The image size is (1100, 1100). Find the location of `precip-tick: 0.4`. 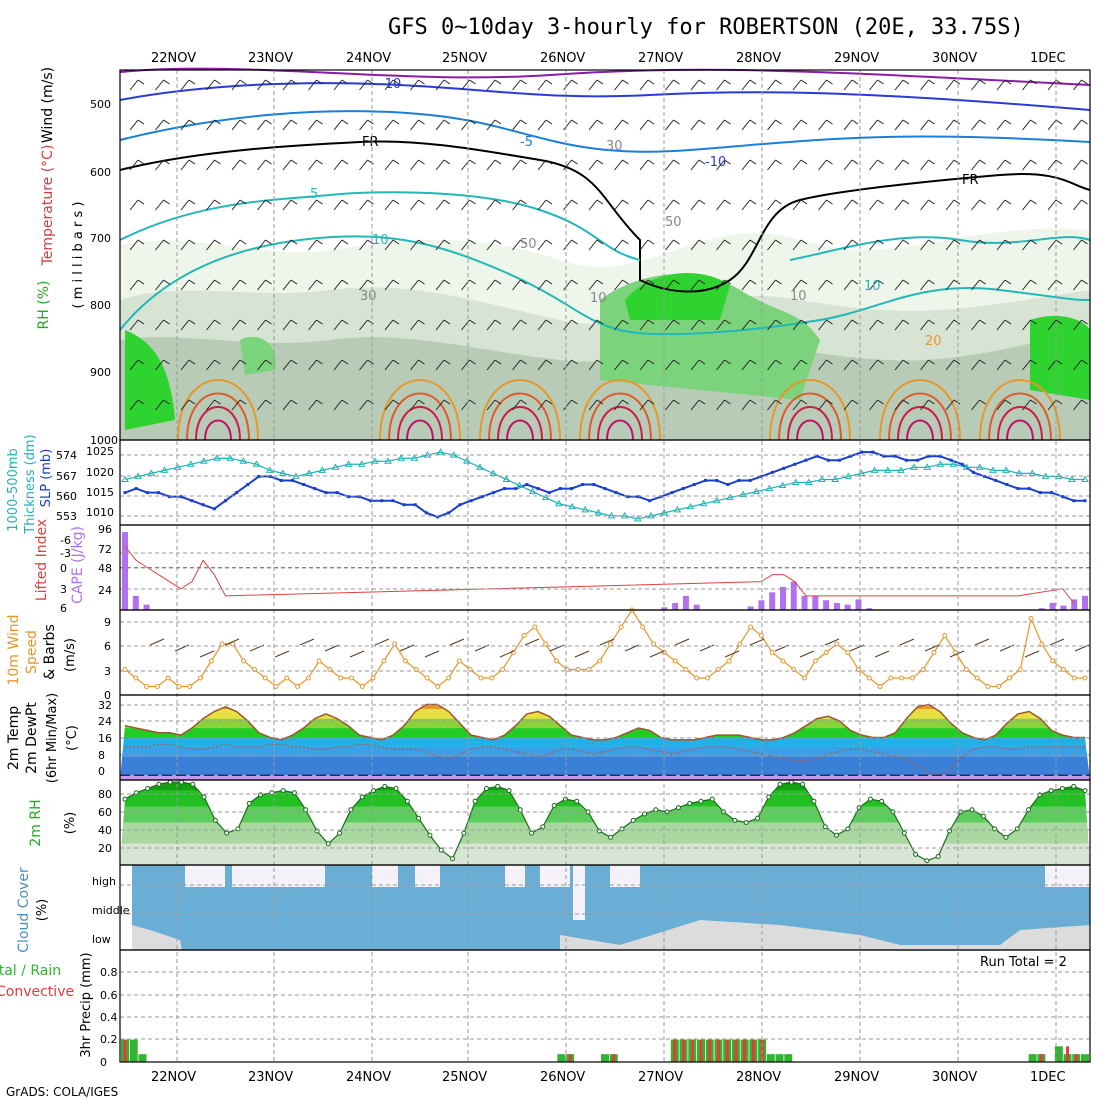

precip-tick: 0.4 is located at coordinates (109, 1017).